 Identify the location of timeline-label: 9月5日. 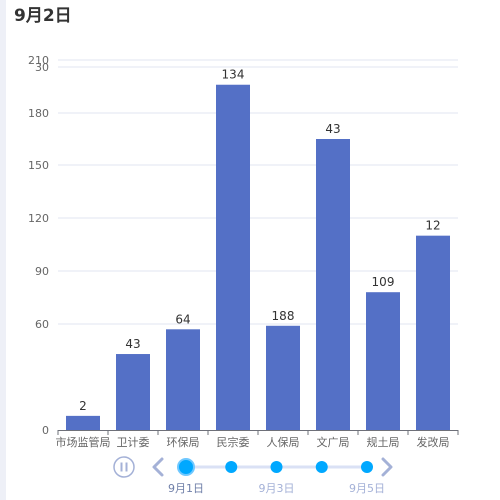
(367, 488).